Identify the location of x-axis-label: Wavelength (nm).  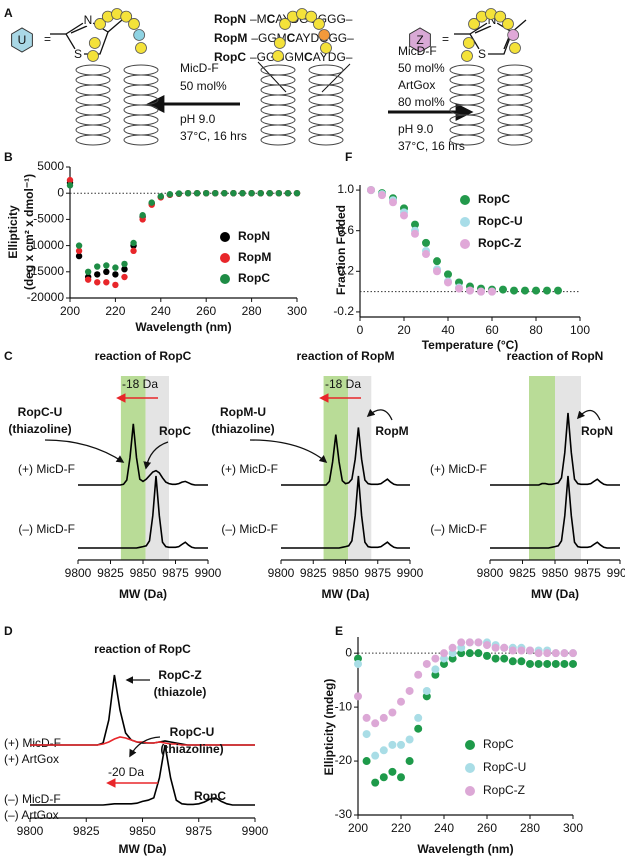
(183, 327).